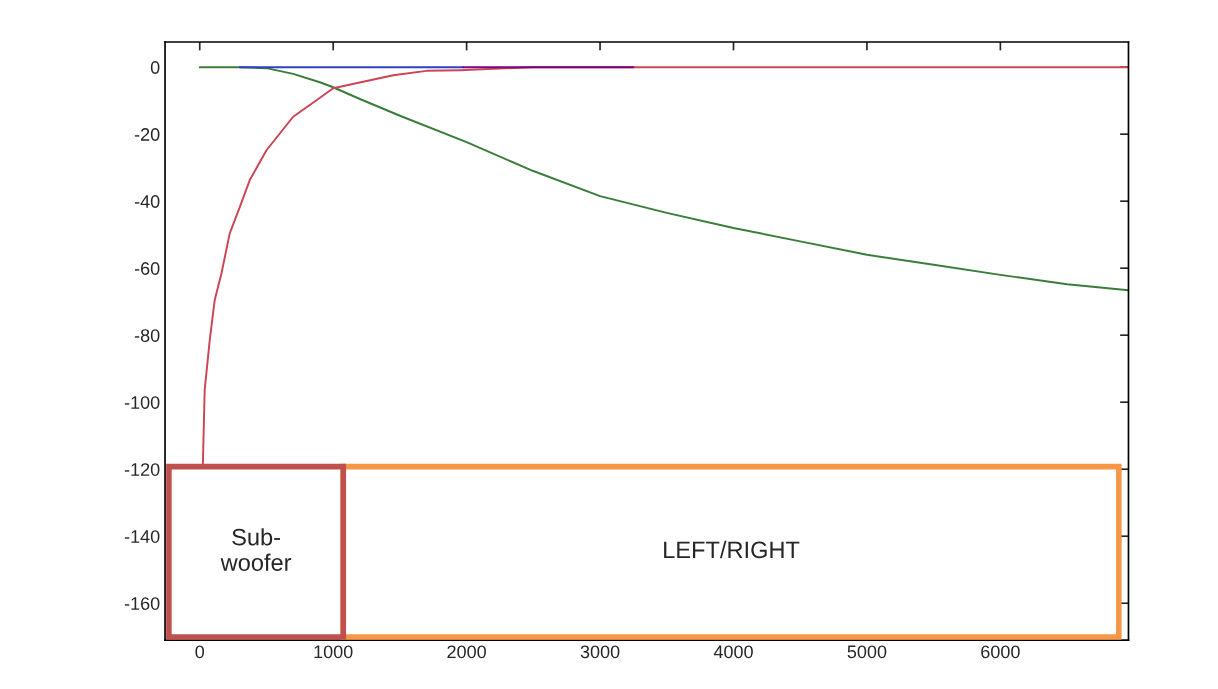 This screenshot has width=1218, height=689. I want to click on annotation: Sub- woofer, so click(256, 549).